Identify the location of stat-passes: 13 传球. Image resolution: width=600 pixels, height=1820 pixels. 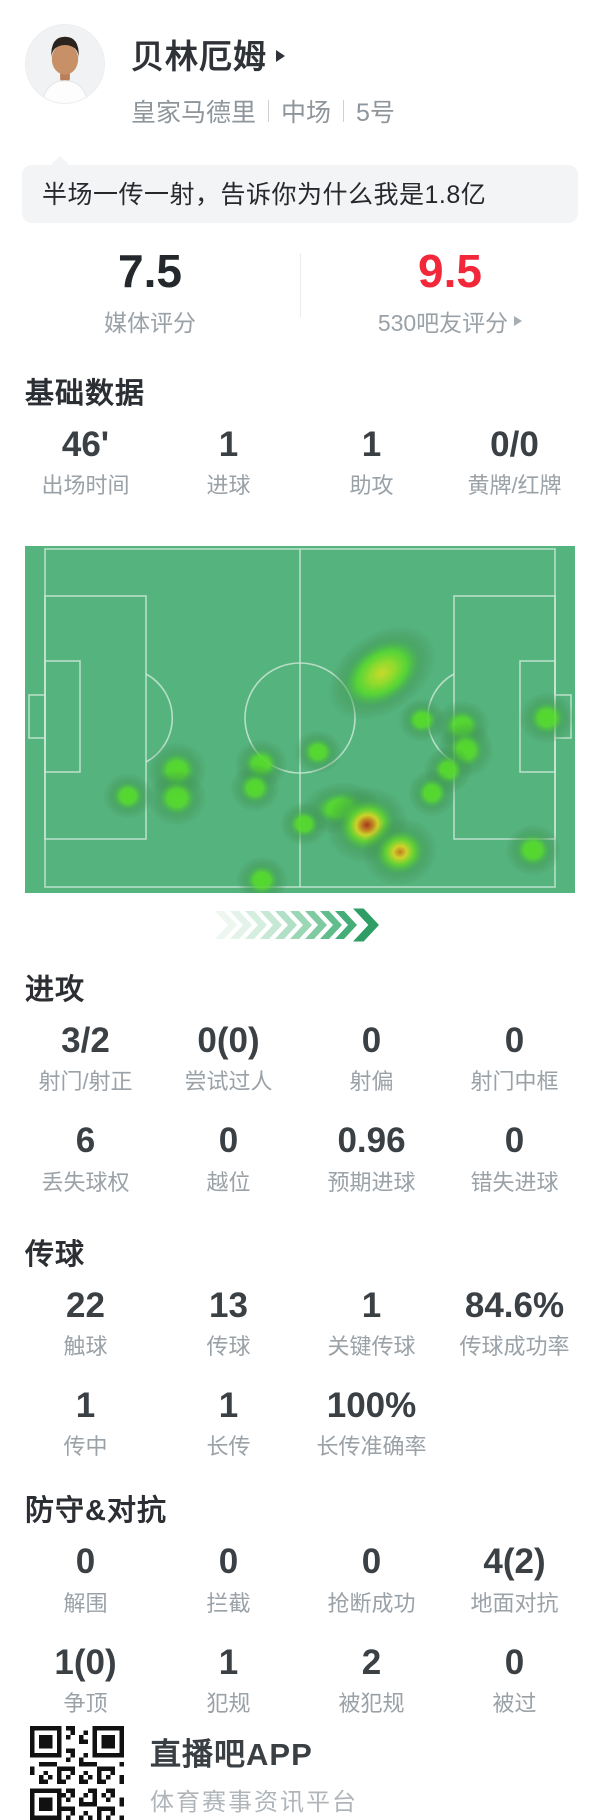
(228, 1322).